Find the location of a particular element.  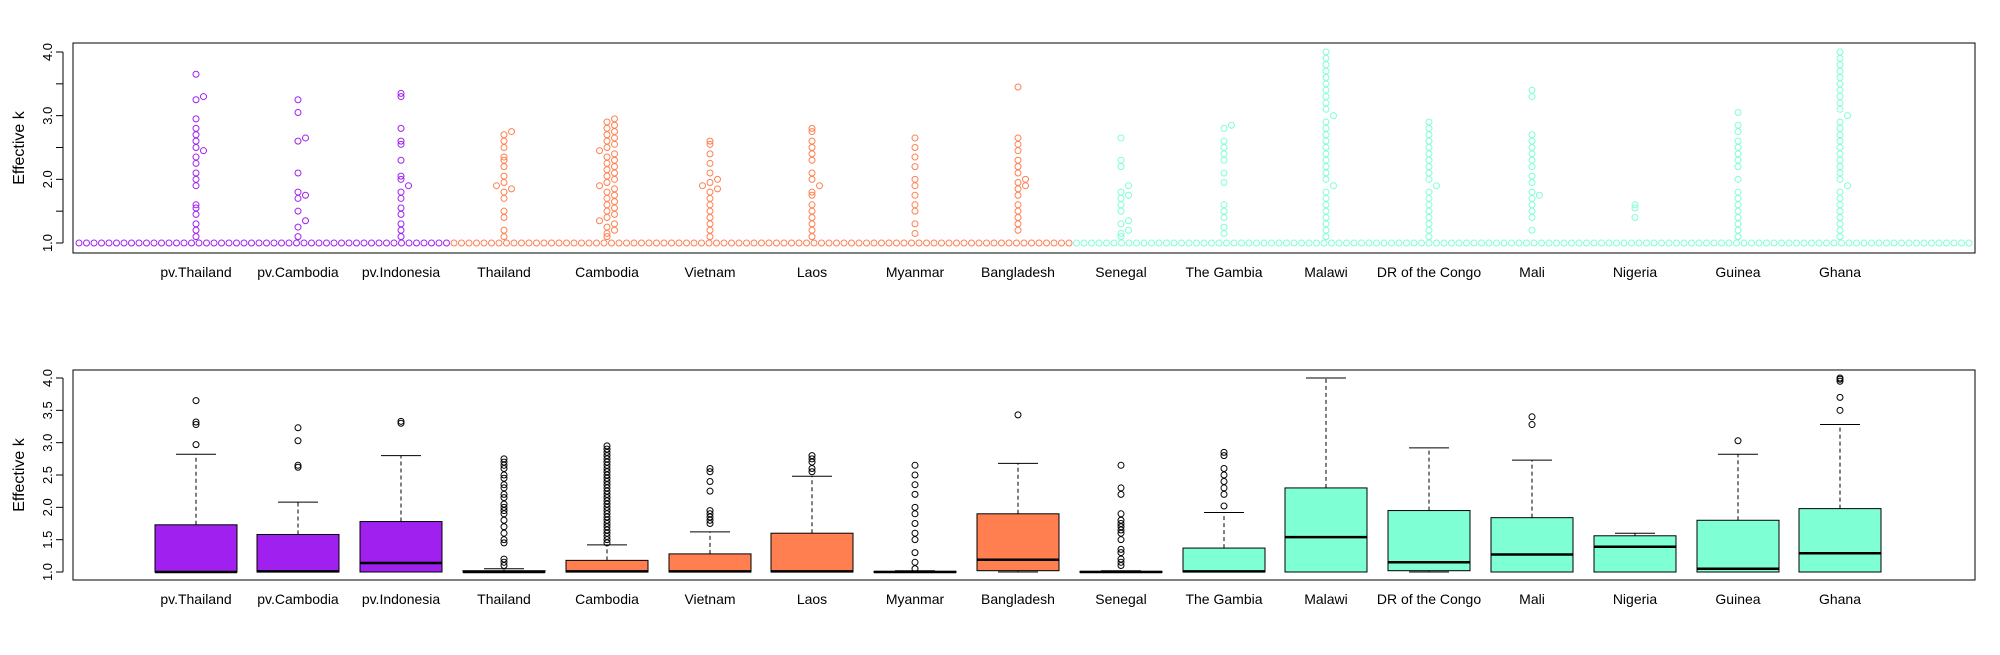

panel1-point-the-gambia is located at coordinates (1224, 218).